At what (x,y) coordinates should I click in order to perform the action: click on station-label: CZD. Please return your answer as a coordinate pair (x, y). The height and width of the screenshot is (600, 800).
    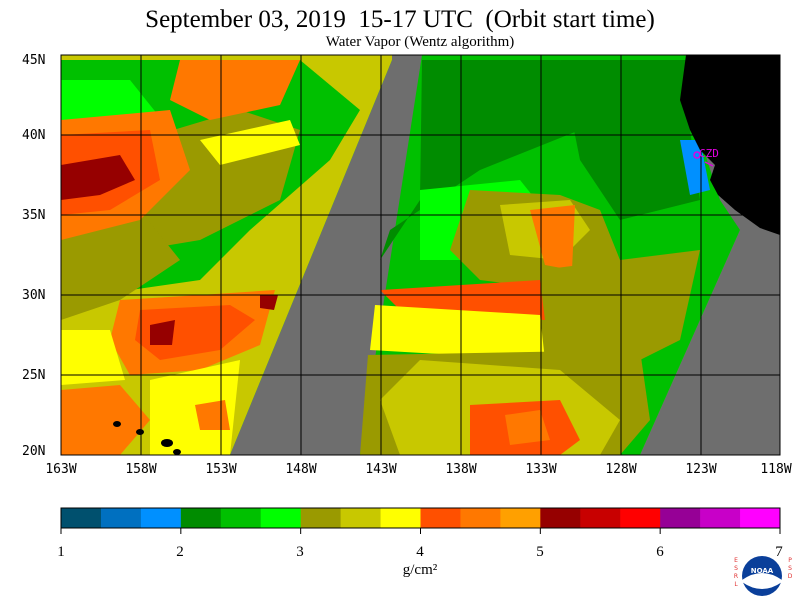
    Looking at the image, I should click on (709, 153).